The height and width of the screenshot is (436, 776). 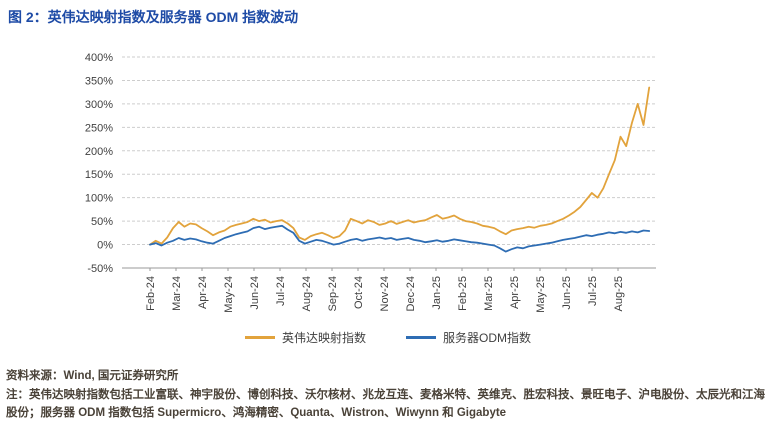 What do you see at coordinates (151, 293) in the screenshot?
I see `svg-text: Feb-24` at bounding box center [151, 293].